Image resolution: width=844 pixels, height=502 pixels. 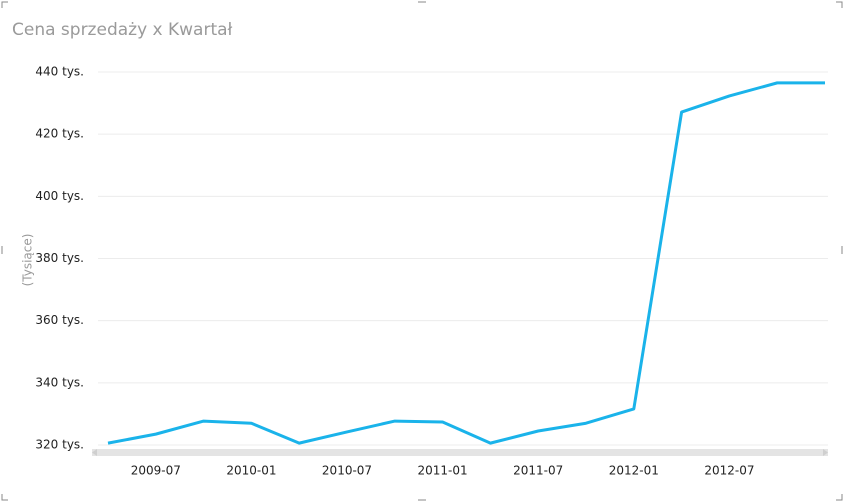 I want to click on x-tick-label: 2012-07, so click(x=729, y=471).